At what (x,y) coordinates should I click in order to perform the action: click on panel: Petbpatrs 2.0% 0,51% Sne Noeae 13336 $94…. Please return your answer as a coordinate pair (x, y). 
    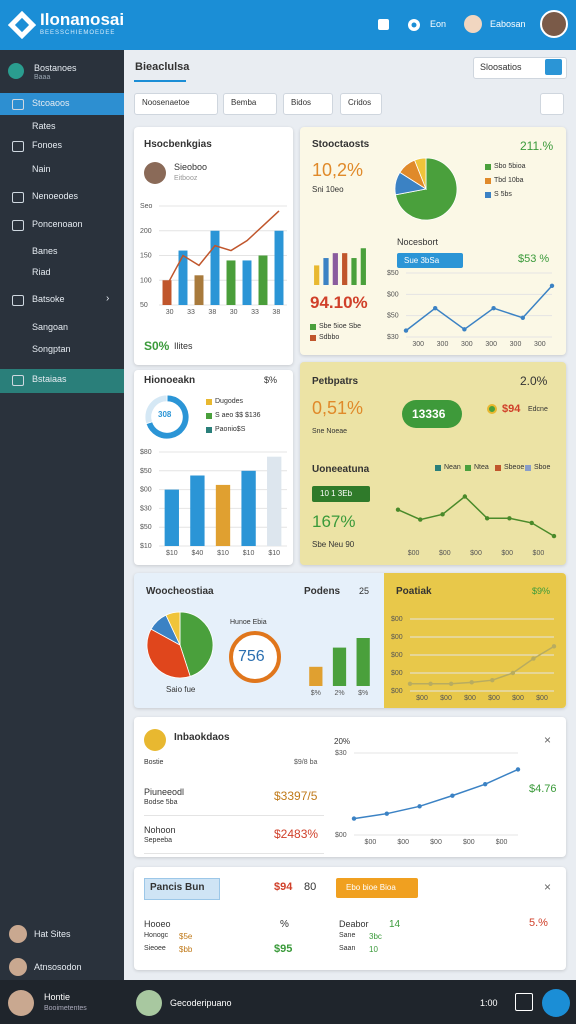
    Looking at the image, I should click on (433, 463).